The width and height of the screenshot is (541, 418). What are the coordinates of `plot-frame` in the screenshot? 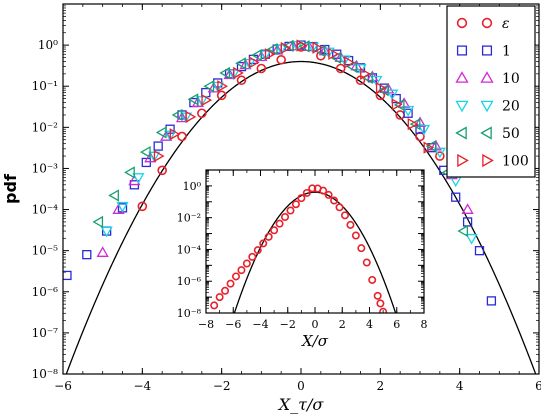 It's located at (315, 241).